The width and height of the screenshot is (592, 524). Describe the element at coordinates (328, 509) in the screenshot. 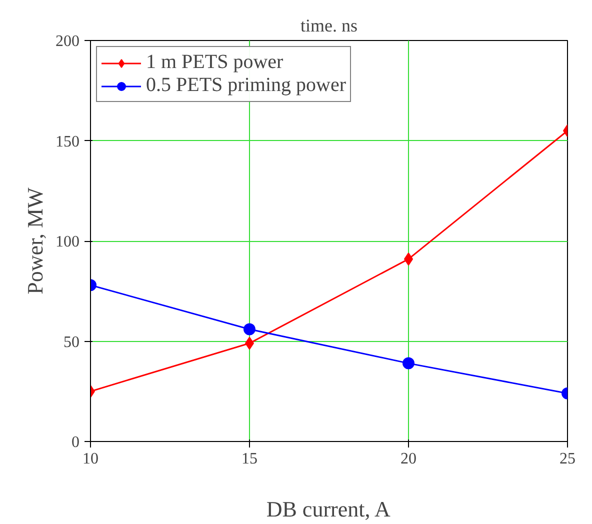

I see `x-axis-title: DB current, A` at that location.